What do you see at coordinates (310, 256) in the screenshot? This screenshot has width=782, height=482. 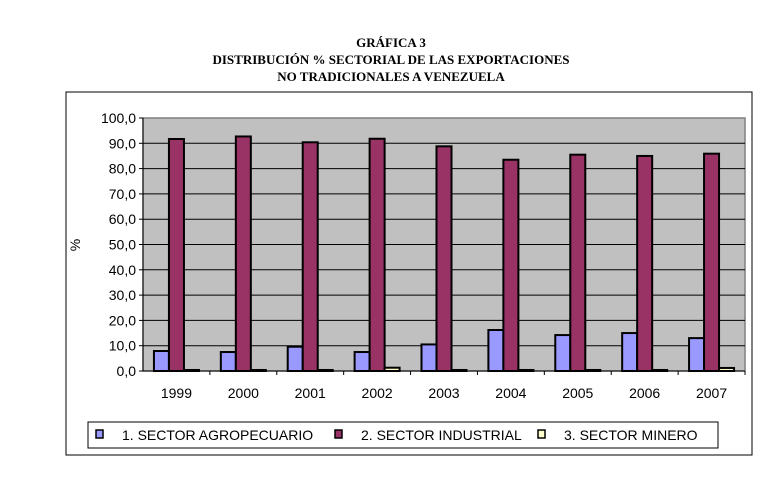 I see `bar-2-2001` at bounding box center [310, 256].